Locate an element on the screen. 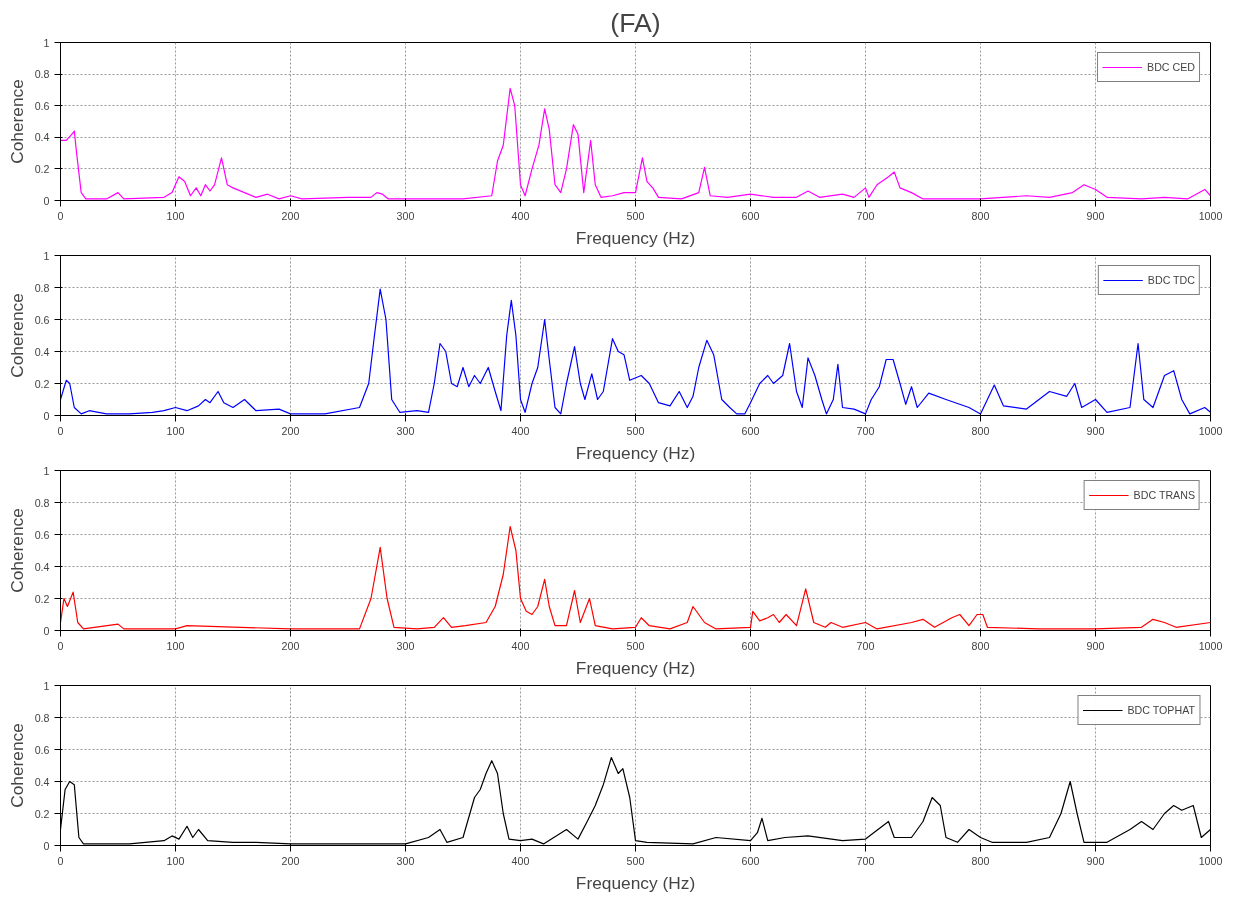  legend-label: BDC TRANS is located at coordinates (1164, 495).